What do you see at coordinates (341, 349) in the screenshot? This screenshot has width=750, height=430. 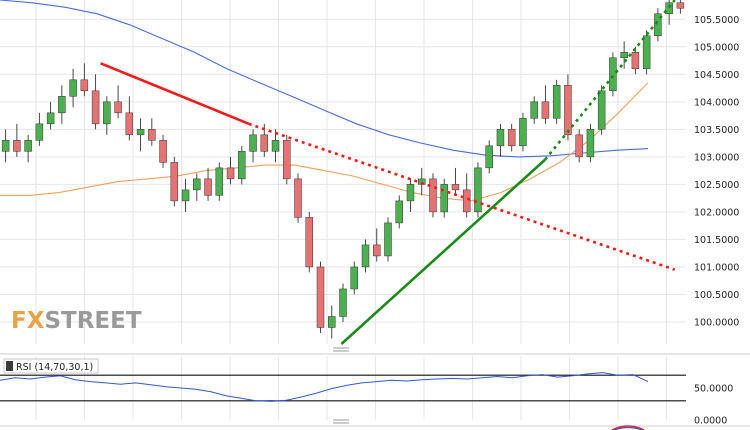 I see `main-rsi-splitter` at bounding box center [341, 349].